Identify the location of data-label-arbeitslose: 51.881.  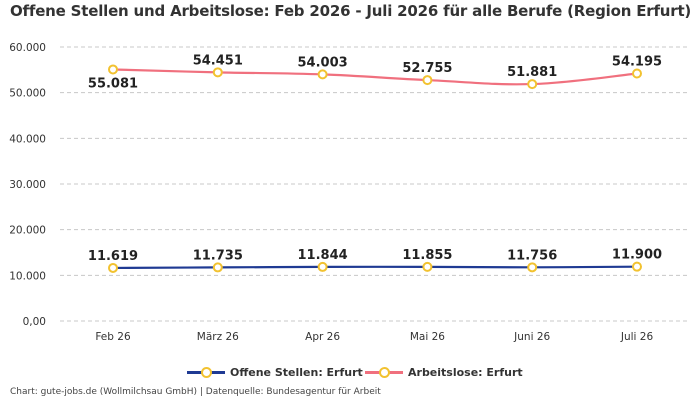
(532, 72).